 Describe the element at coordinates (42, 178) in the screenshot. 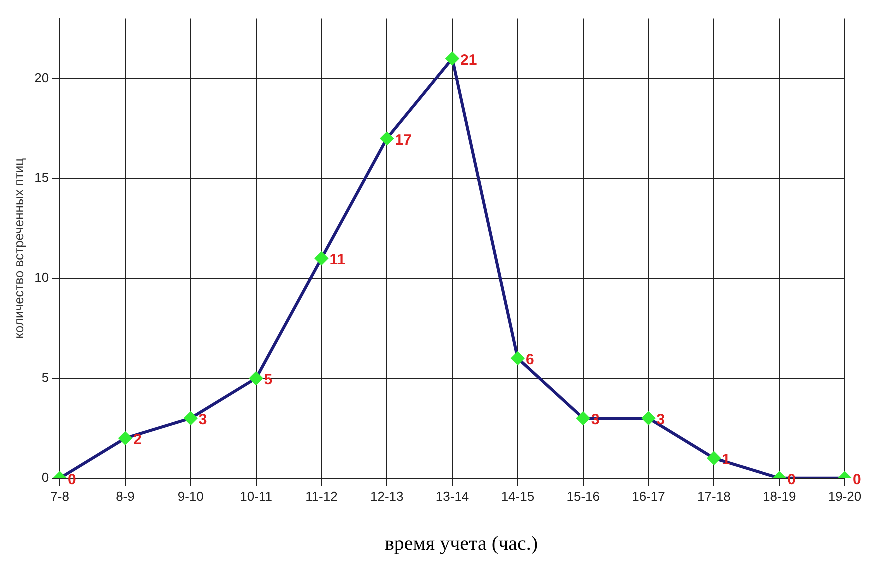

I see `y-tick-label: 15` at that location.